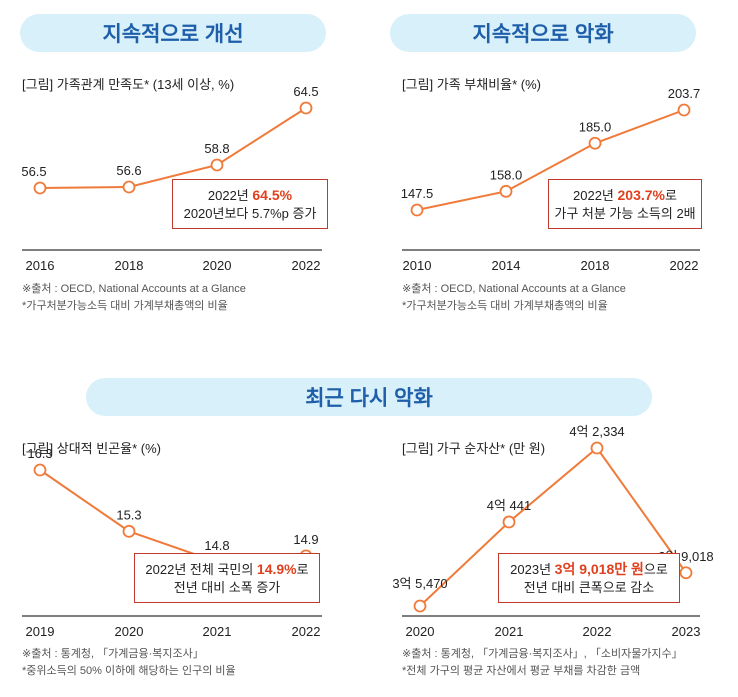  I want to click on chart2-callout-line2: 가구 처분 가능 소득의 2배, so click(625, 213).